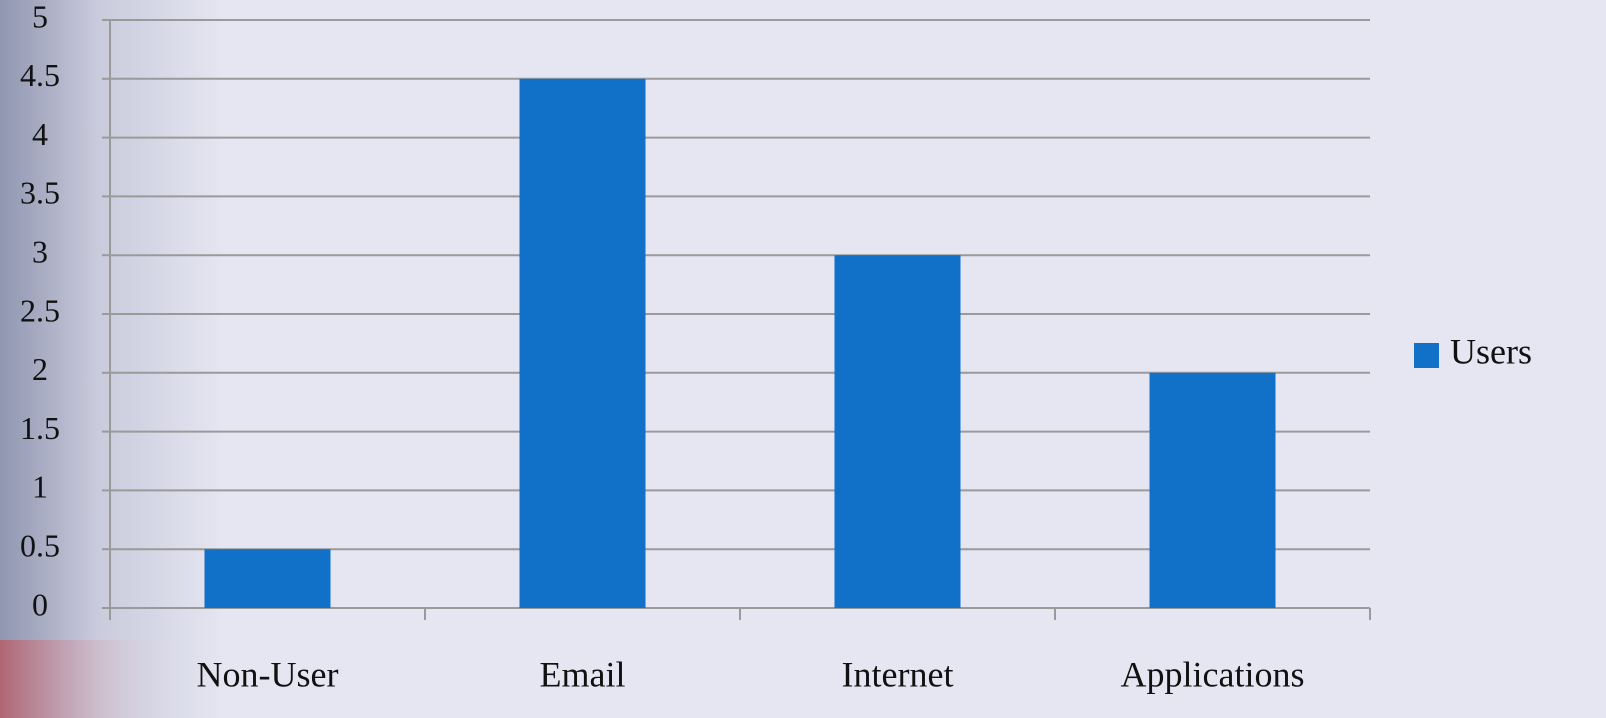 This screenshot has width=1606, height=718. What do you see at coordinates (268, 674) in the screenshot?
I see `x-tick-label: Non-User` at bounding box center [268, 674].